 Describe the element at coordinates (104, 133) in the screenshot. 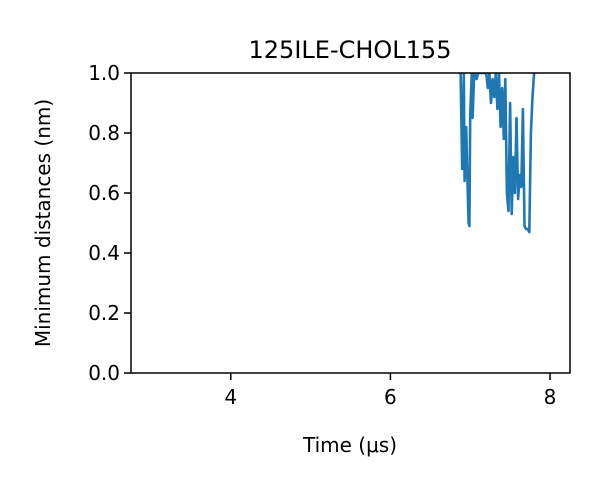

I see `y-tick-label: 0.8` at that location.